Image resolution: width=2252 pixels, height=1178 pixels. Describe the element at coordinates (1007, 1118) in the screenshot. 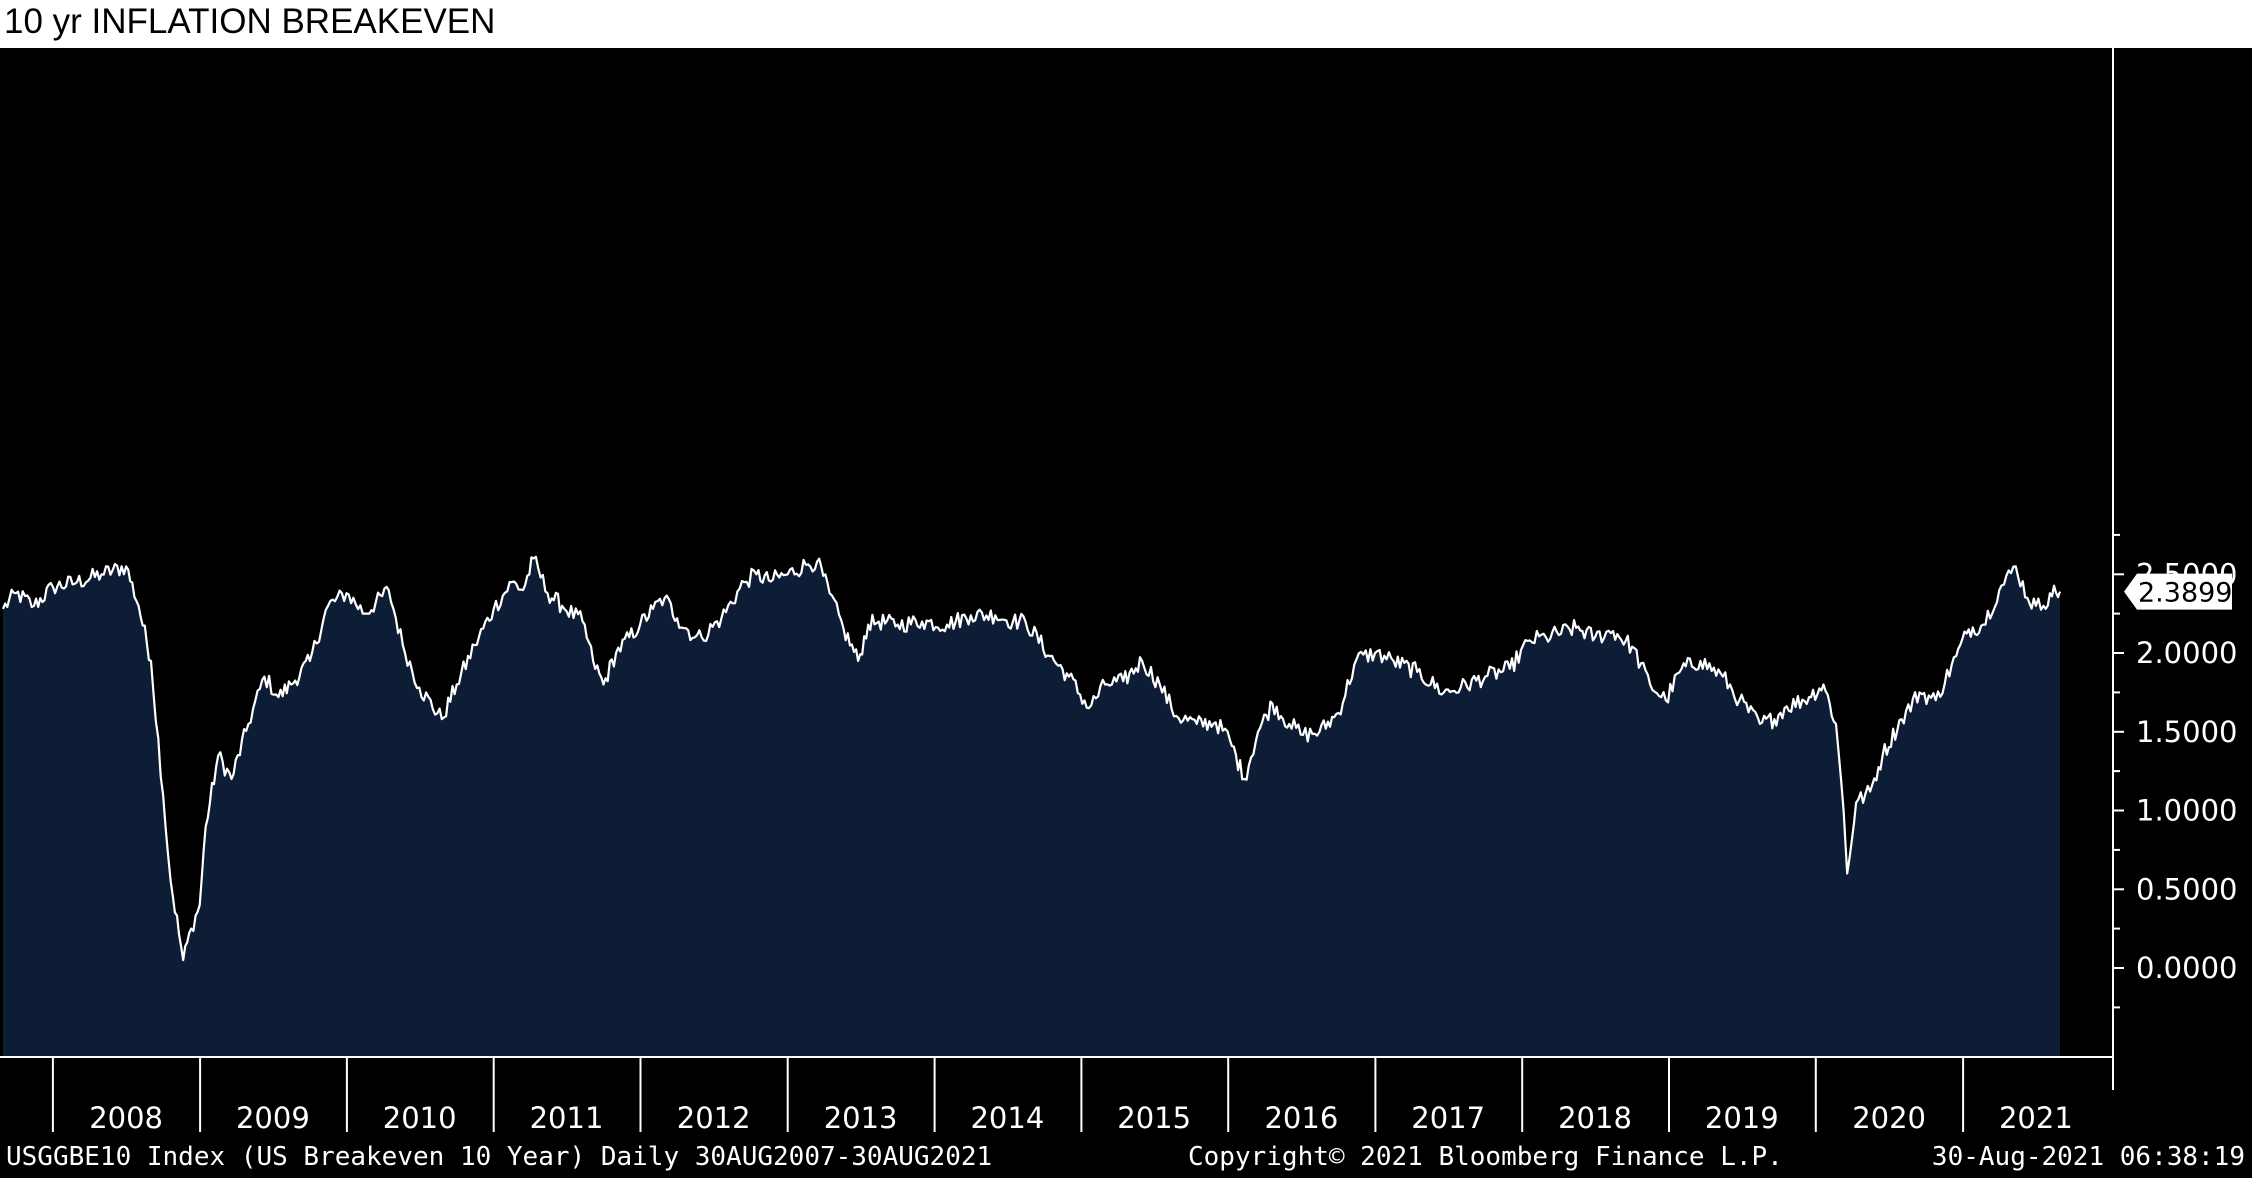

I see `x-tick-label: 2014` at that location.